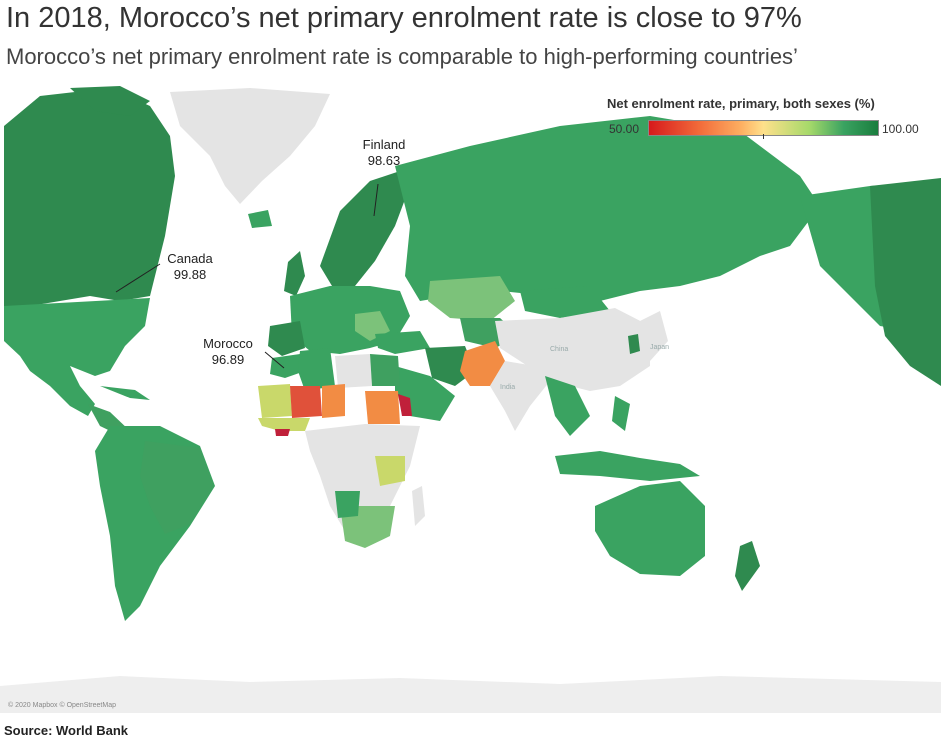  What do you see at coordinates (376, 200) in the screenshot?
I see `finland-leader-line` at bounding box center [376, 200].